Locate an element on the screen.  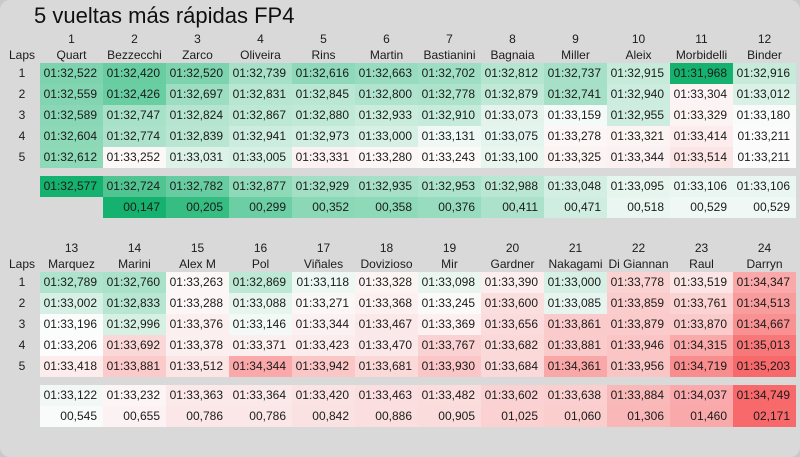
lap-time-cell: 01:33,514 is located at coordinates (701, 157).